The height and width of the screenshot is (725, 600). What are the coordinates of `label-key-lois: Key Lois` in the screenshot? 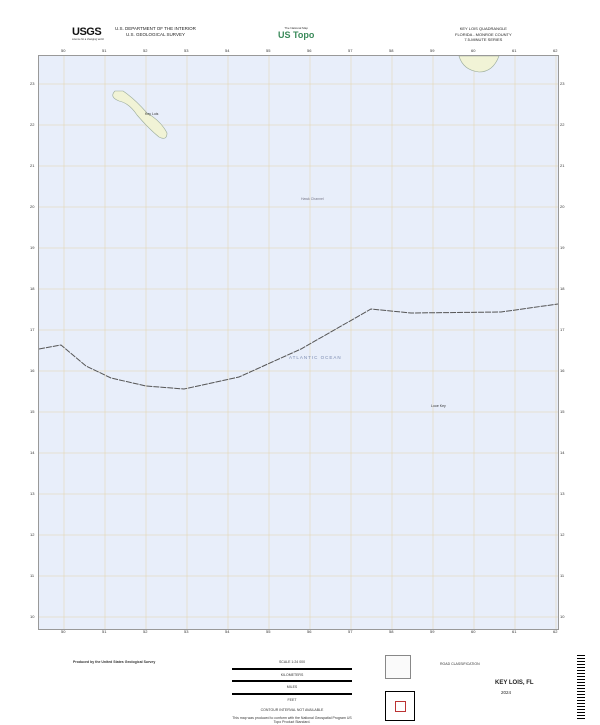 It's located at (152, 114).